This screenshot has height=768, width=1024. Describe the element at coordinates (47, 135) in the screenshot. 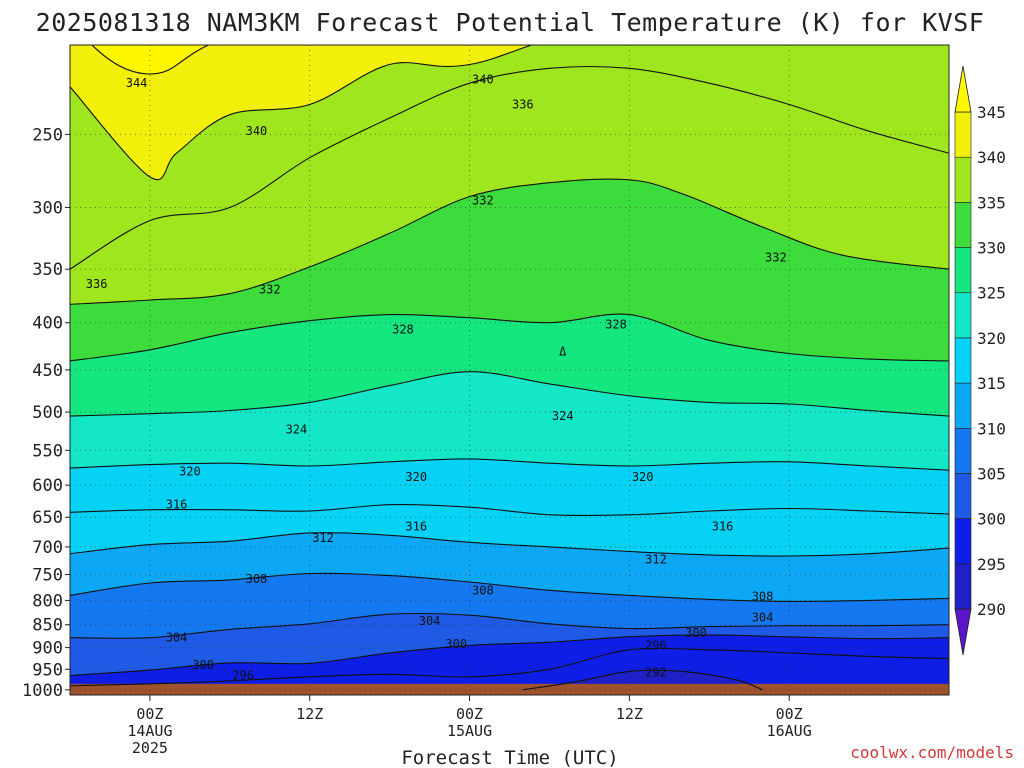

I see `y-tick-label: 250` at that location.